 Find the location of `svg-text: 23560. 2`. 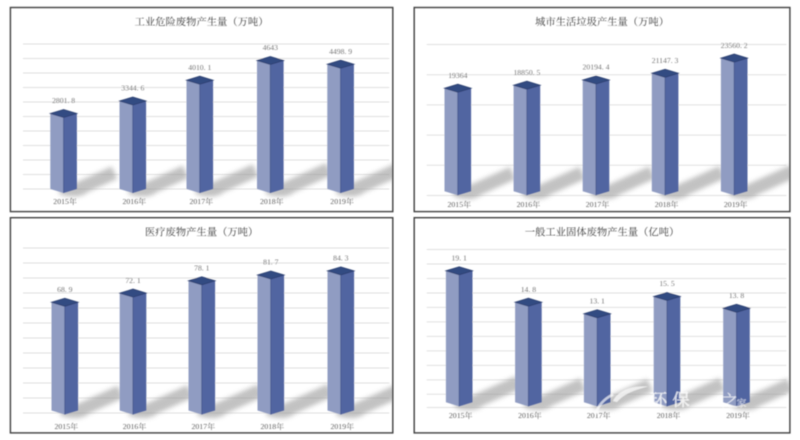

svg-text: 23560. 2 is located at coordinates (734, 45).